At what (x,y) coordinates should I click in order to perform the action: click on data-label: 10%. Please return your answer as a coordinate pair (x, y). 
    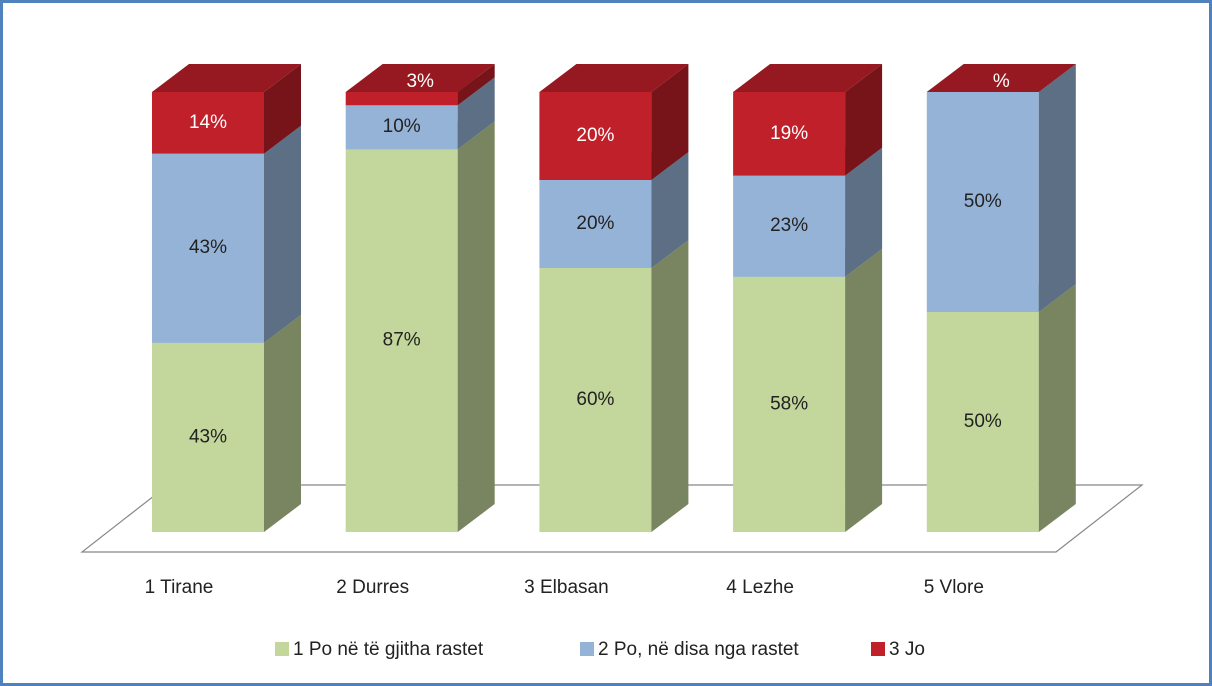
    Looking at the image, I should click on (402, 126).